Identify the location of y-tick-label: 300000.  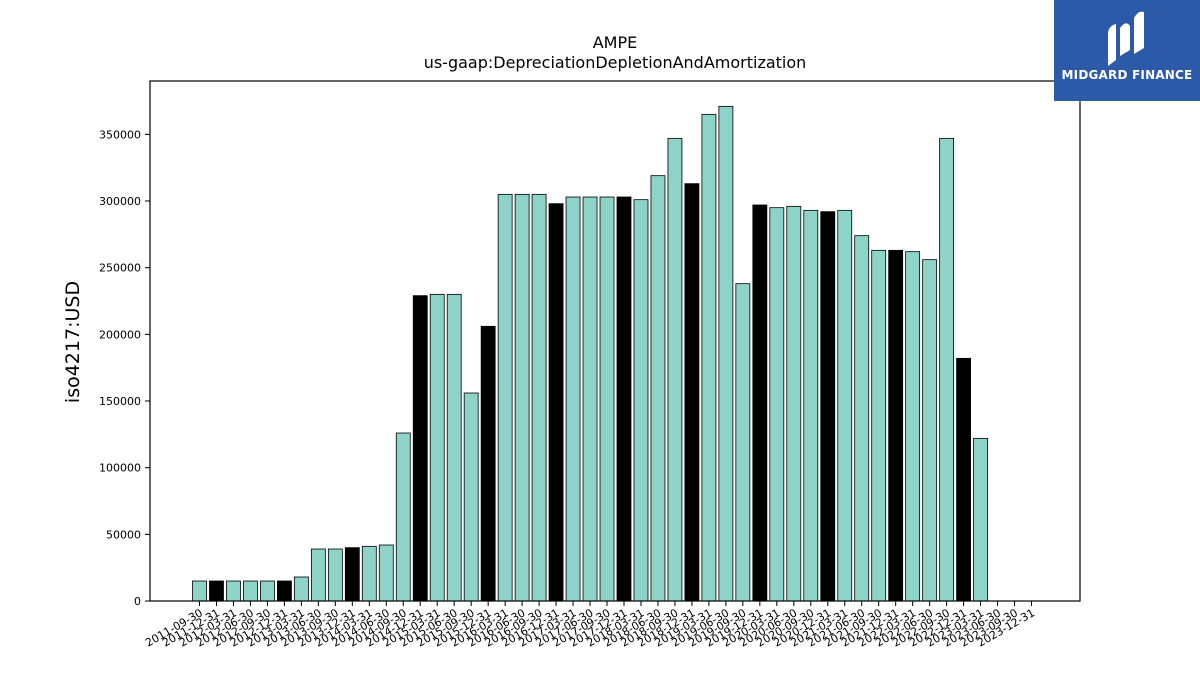
(120, 201).